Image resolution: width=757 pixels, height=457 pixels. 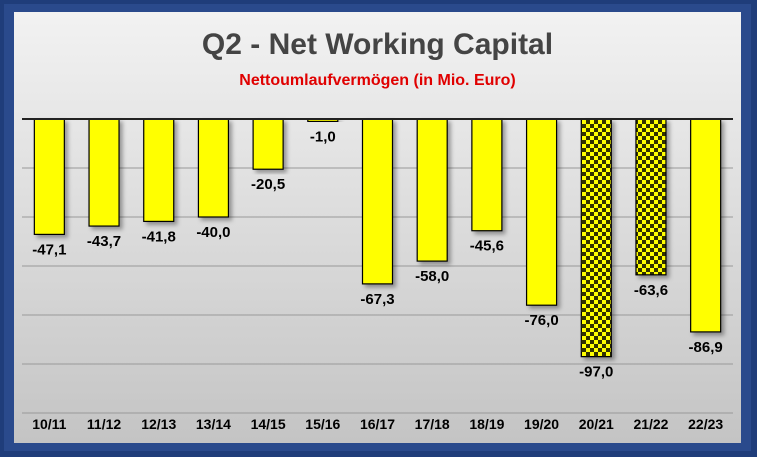 I want to click on x-tick-label: 18/19, so click(x=486, y=424).